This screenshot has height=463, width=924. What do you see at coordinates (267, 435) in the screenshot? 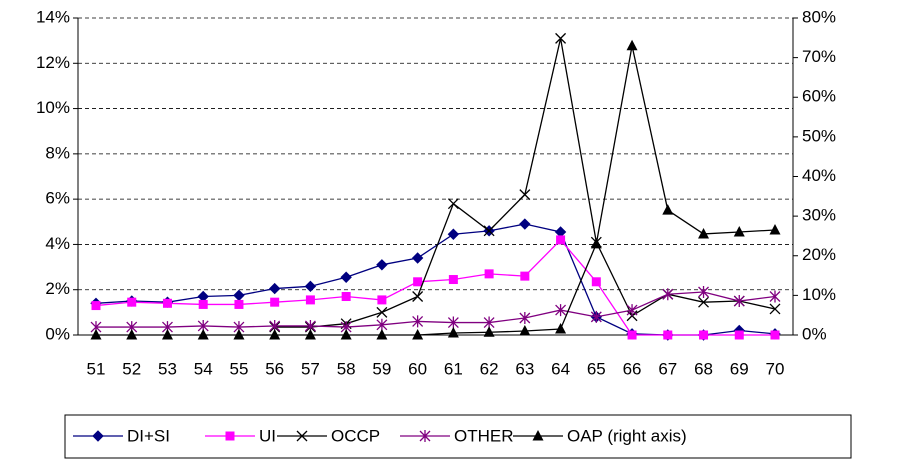
I see `legend-label: UI` at bounding box center [267, 435].